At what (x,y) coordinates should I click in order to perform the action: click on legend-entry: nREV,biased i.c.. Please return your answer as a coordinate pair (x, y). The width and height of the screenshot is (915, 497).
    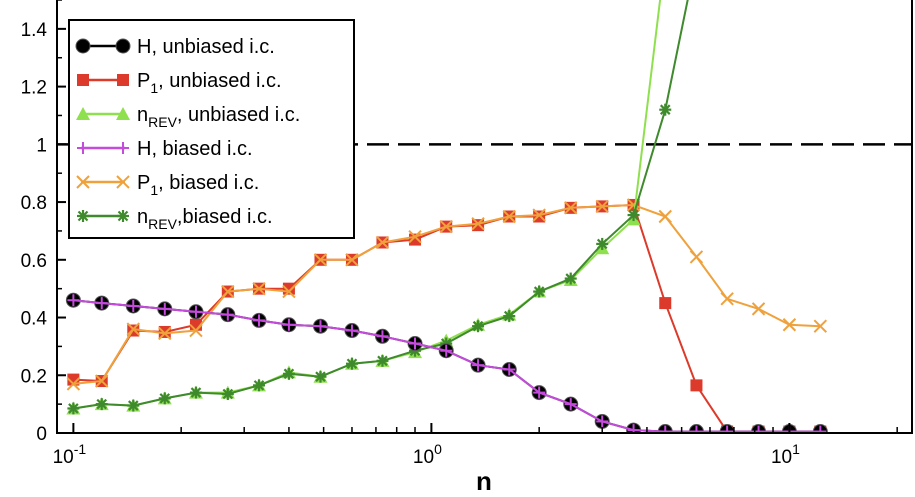
    Looking at the image, I should click on (175, 219).